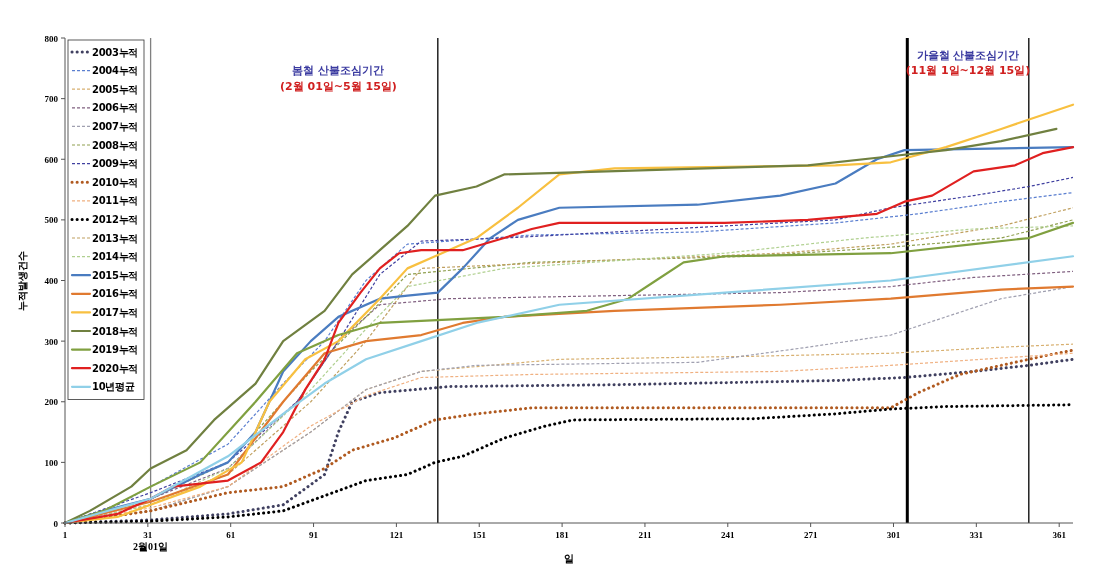 The height and width of the screenshot is (575, 1106). Describe the element at coordinates (115, 238) in the screenshot. I see `legend-label: 2013누적` at that location.